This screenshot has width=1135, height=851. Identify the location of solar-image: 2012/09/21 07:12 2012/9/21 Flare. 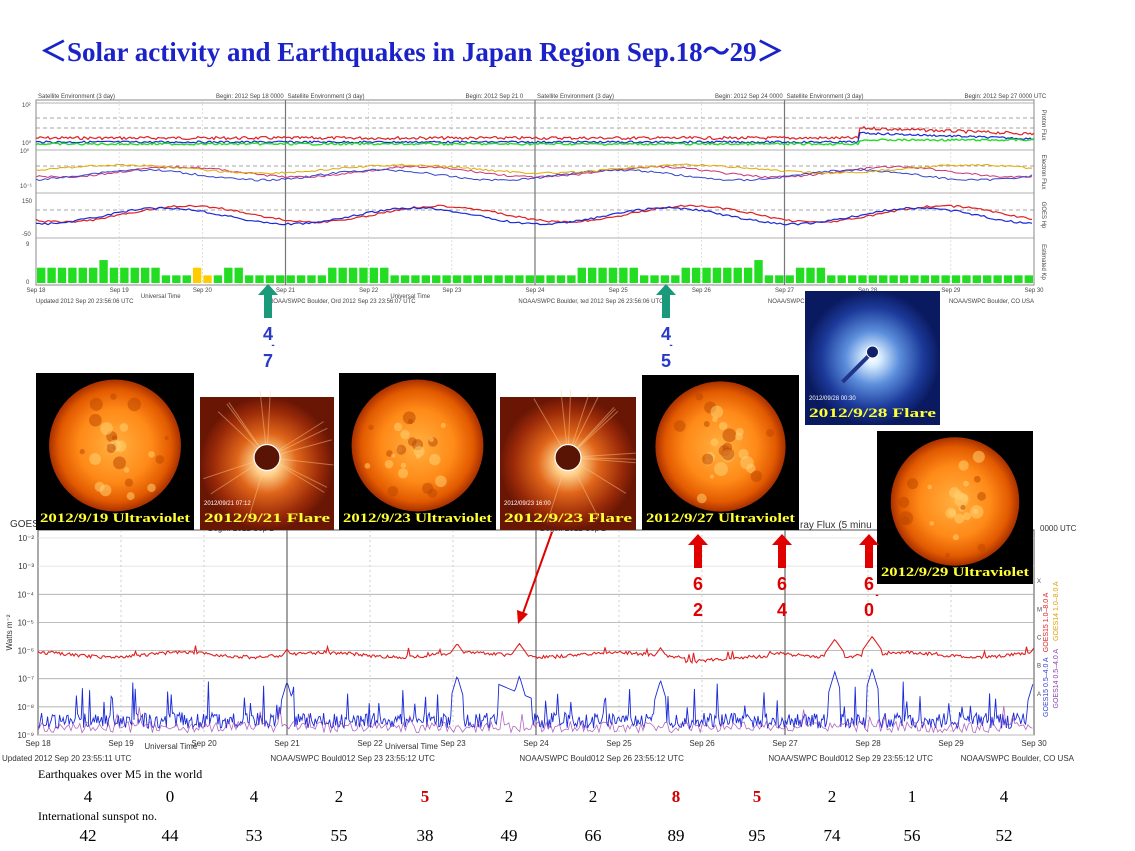
(267, 460).